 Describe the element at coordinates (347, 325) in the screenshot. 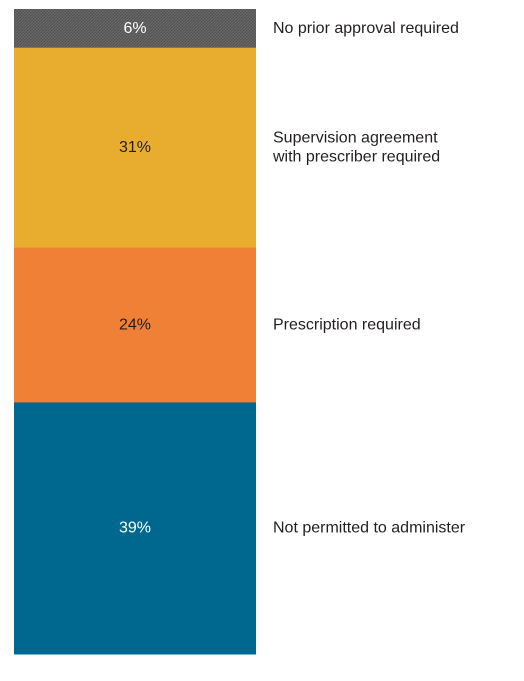

I see `category-label-prescription-required: Prescription required` at that location.